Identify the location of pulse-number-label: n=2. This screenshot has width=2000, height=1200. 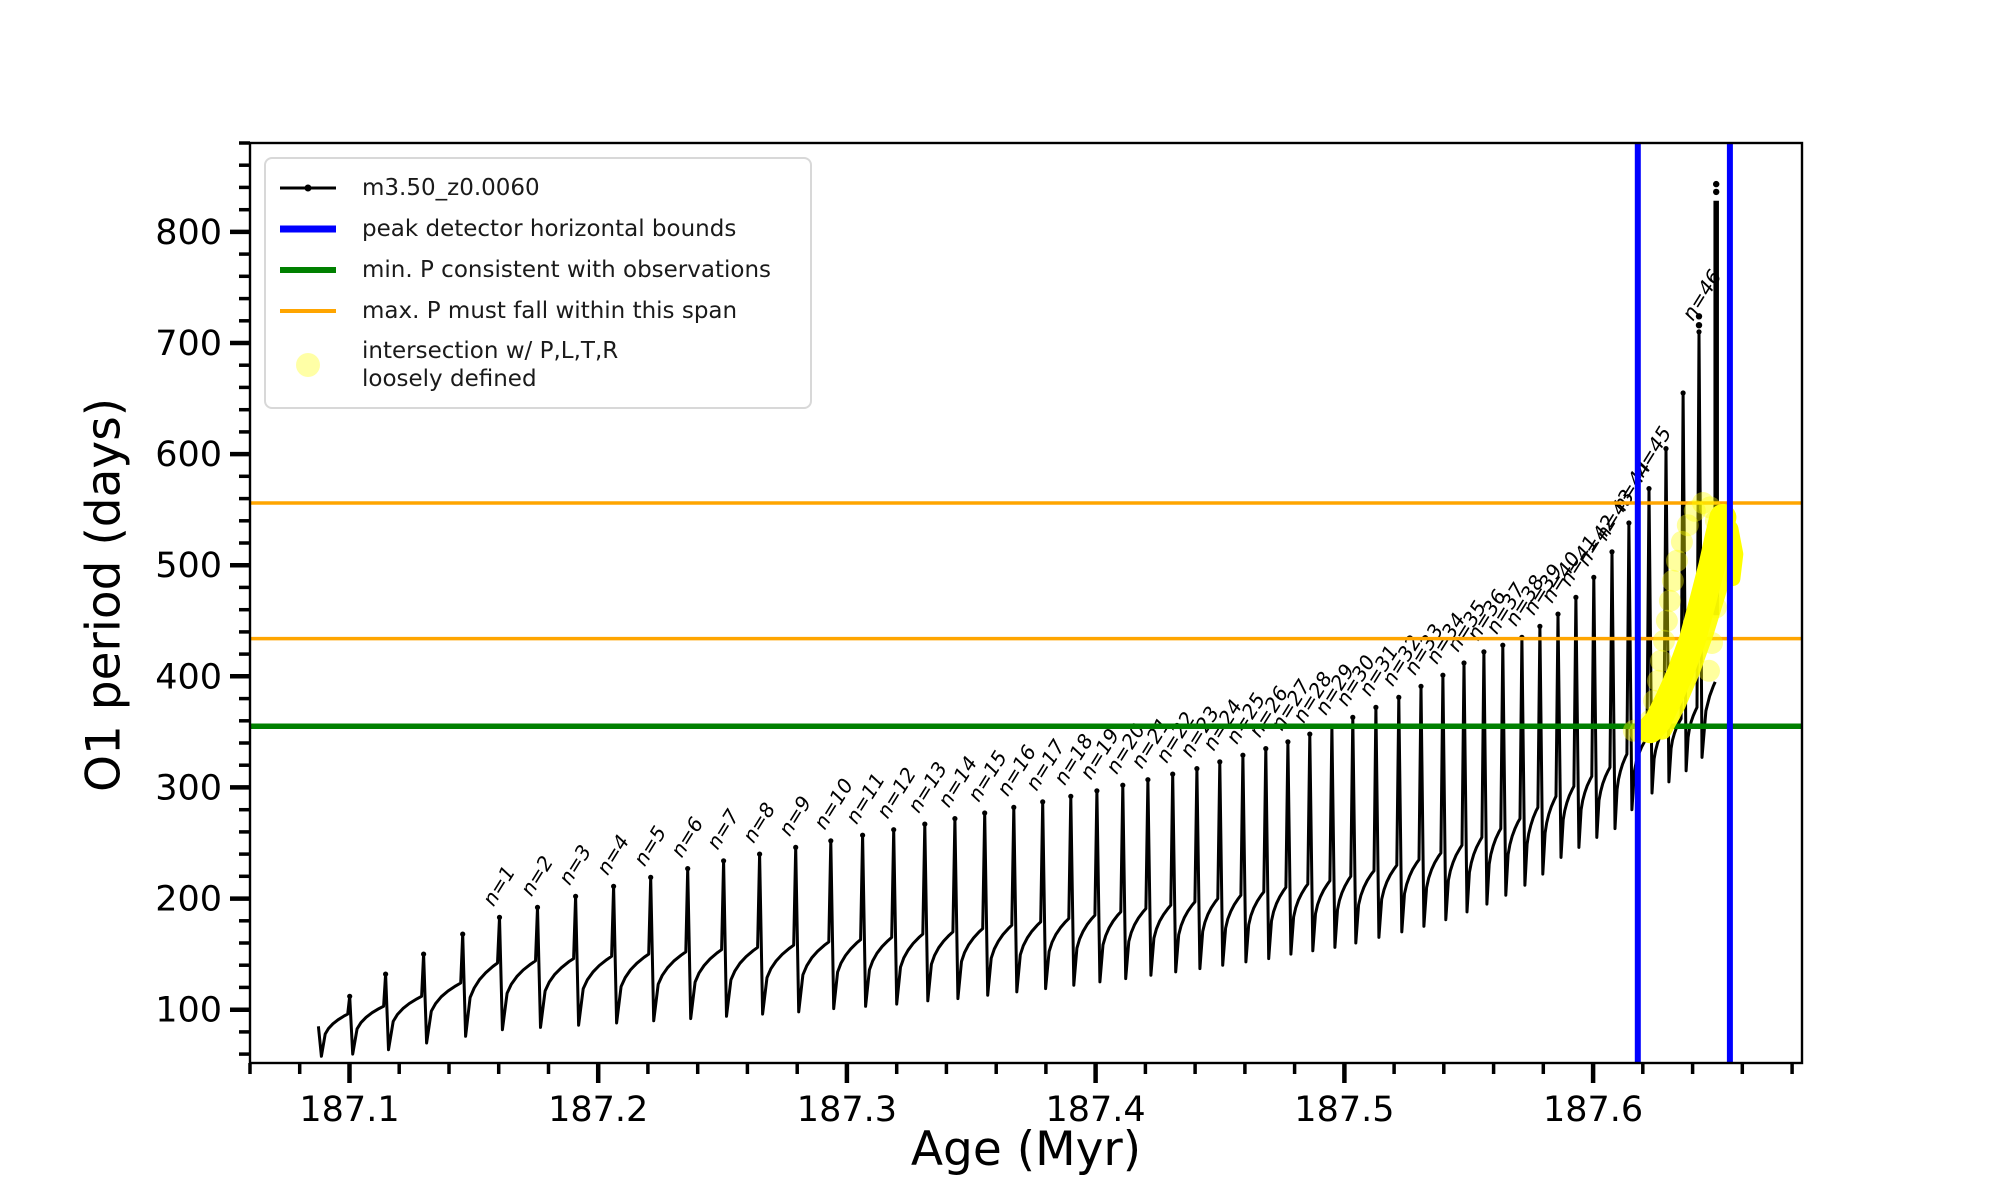
(536, 876).